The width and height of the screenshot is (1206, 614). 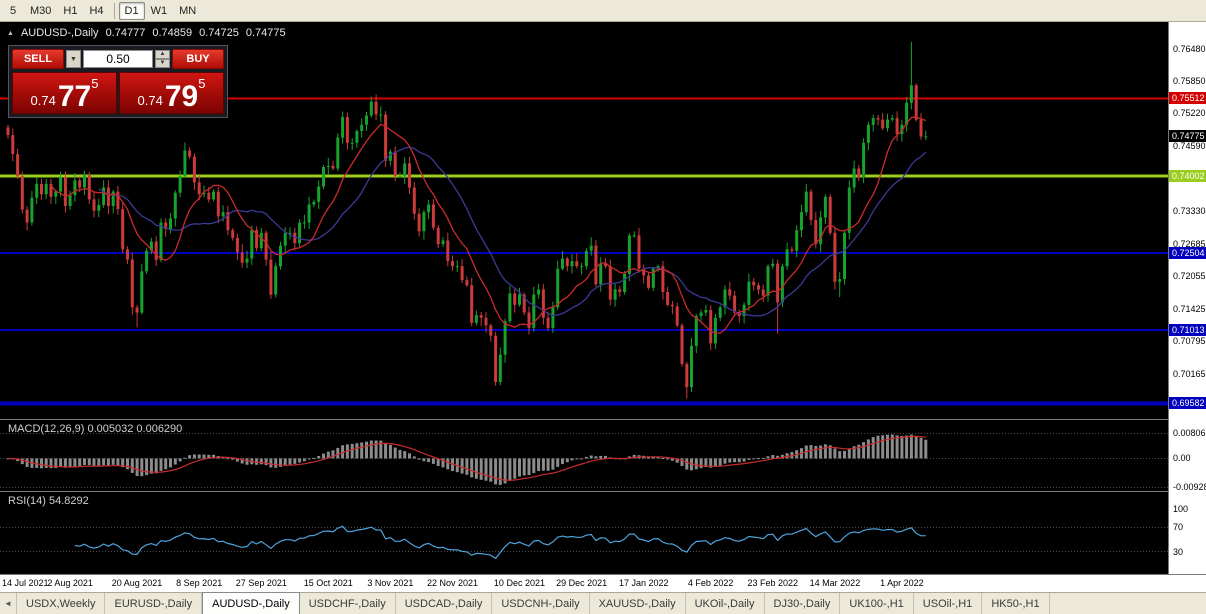 I want to click on macd-indicator-canvas, so click(x=584, y=456).